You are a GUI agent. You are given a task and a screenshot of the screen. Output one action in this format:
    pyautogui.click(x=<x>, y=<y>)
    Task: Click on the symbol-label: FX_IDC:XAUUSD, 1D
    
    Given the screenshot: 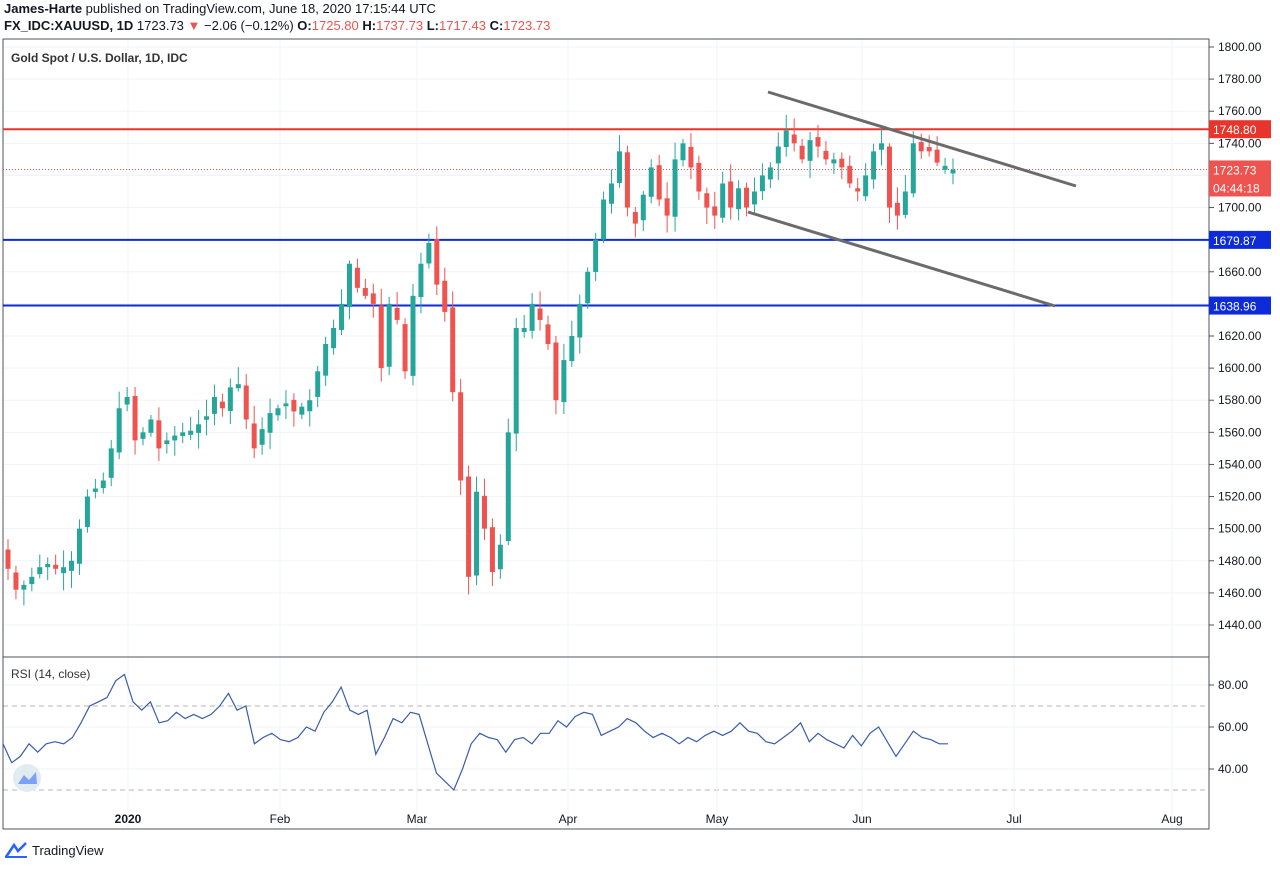 What is the action you would take?
    pyautogui.click(x=69, y=25)
    